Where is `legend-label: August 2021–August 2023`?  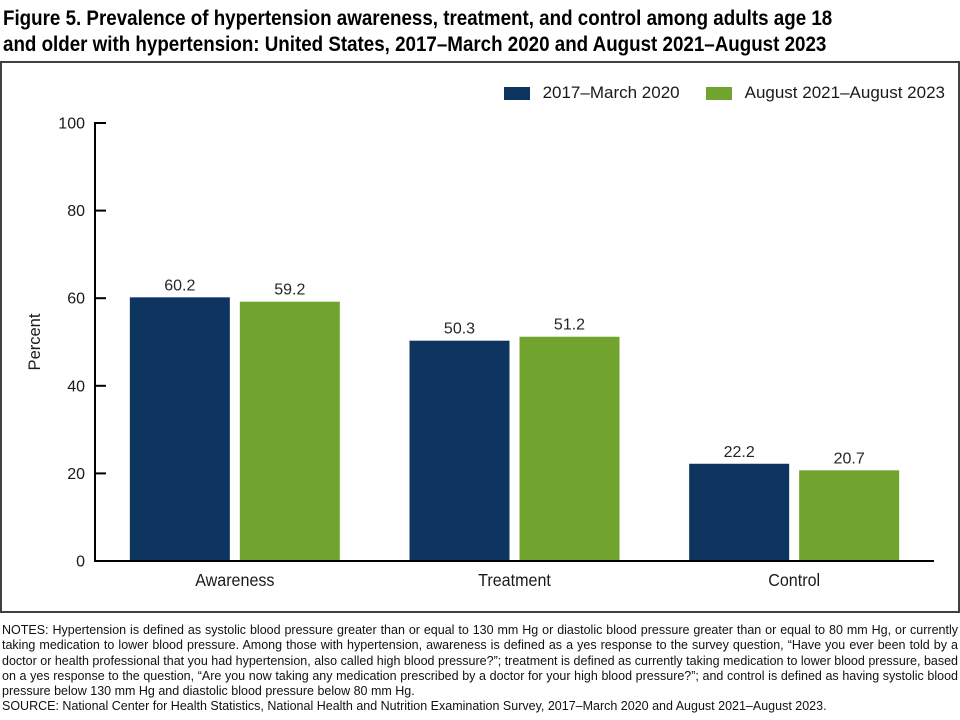
legend-label: August 2021–August 2023 is located at coordinates (844, 92).